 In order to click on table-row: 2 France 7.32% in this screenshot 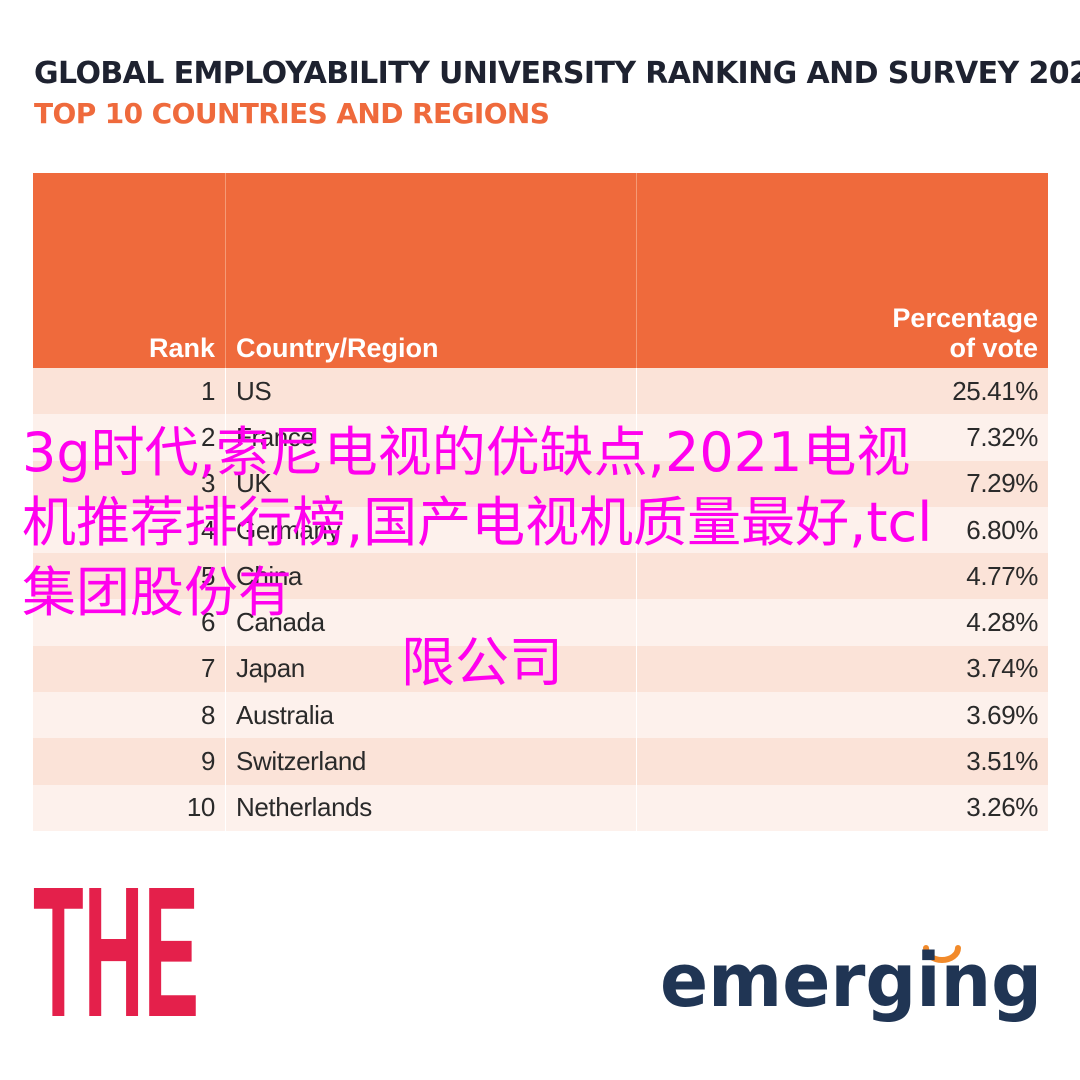, I will do `click(540, 437)`.